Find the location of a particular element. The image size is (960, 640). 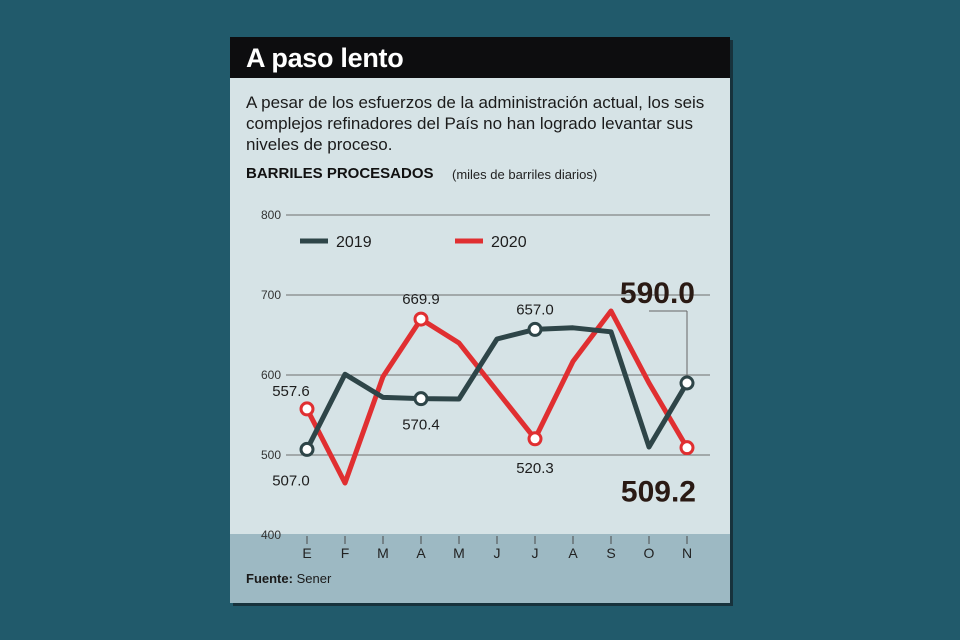

data-label: 669.9 is located at coordinates (421, 299).